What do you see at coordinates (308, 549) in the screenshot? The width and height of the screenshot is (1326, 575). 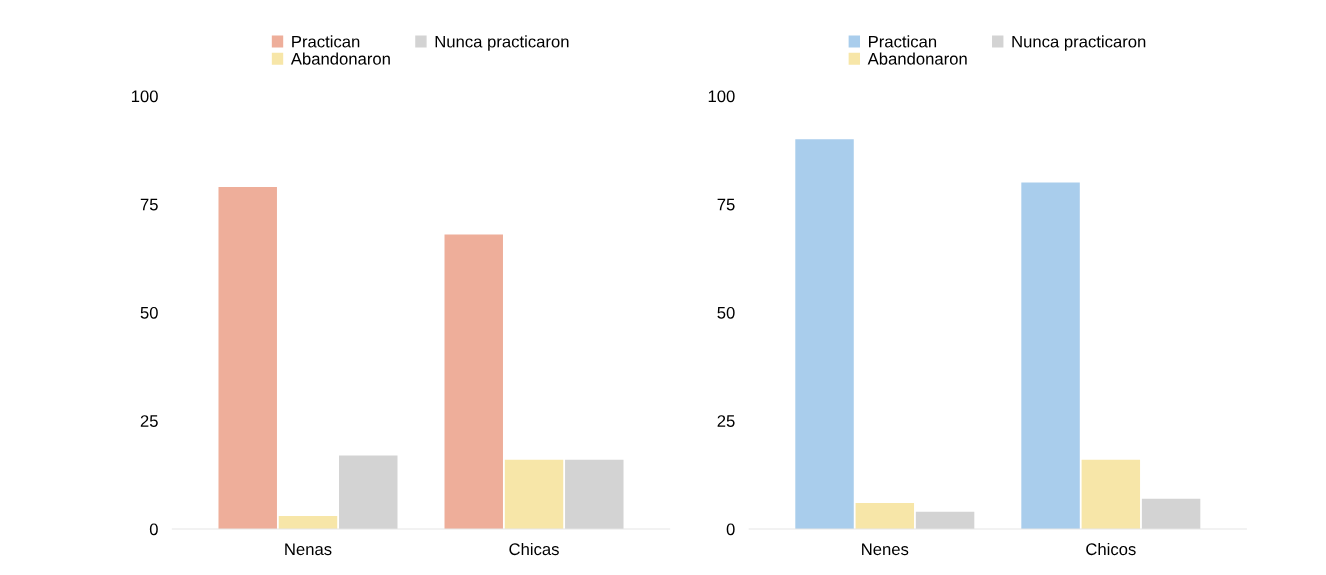 I see `x-tick-label: Nenas` at bounding box center [308, 549].